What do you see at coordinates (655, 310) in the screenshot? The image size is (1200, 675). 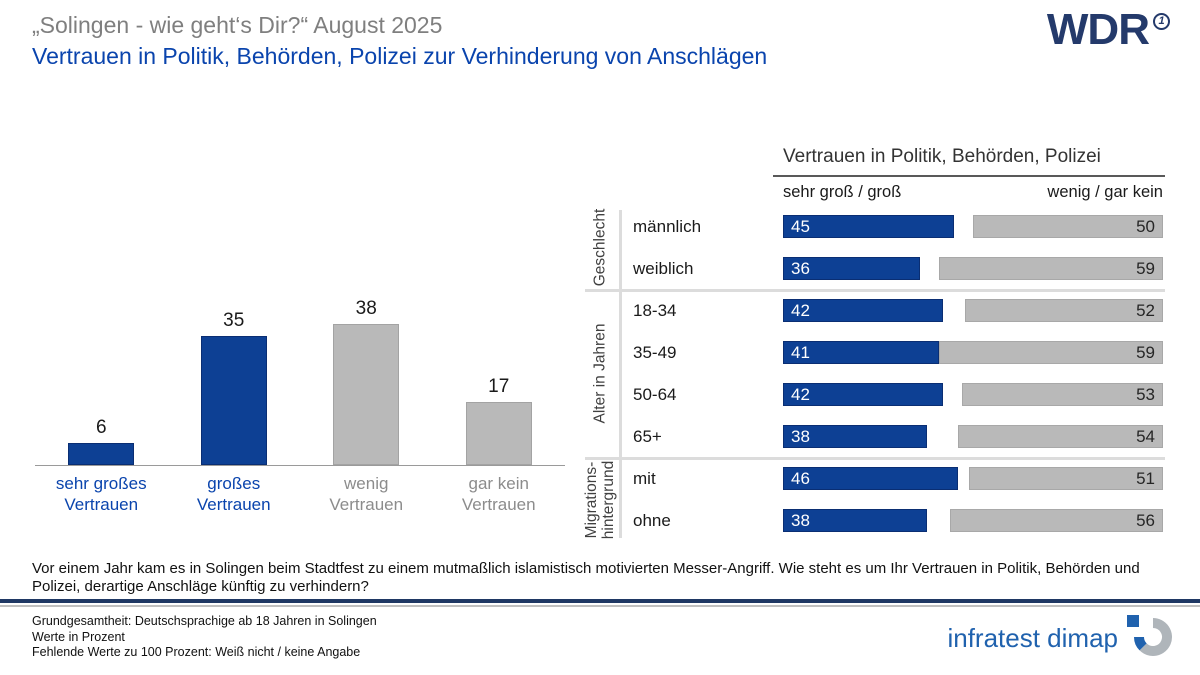 I see `row-label: 18-34` at bounding box center [655, 310].